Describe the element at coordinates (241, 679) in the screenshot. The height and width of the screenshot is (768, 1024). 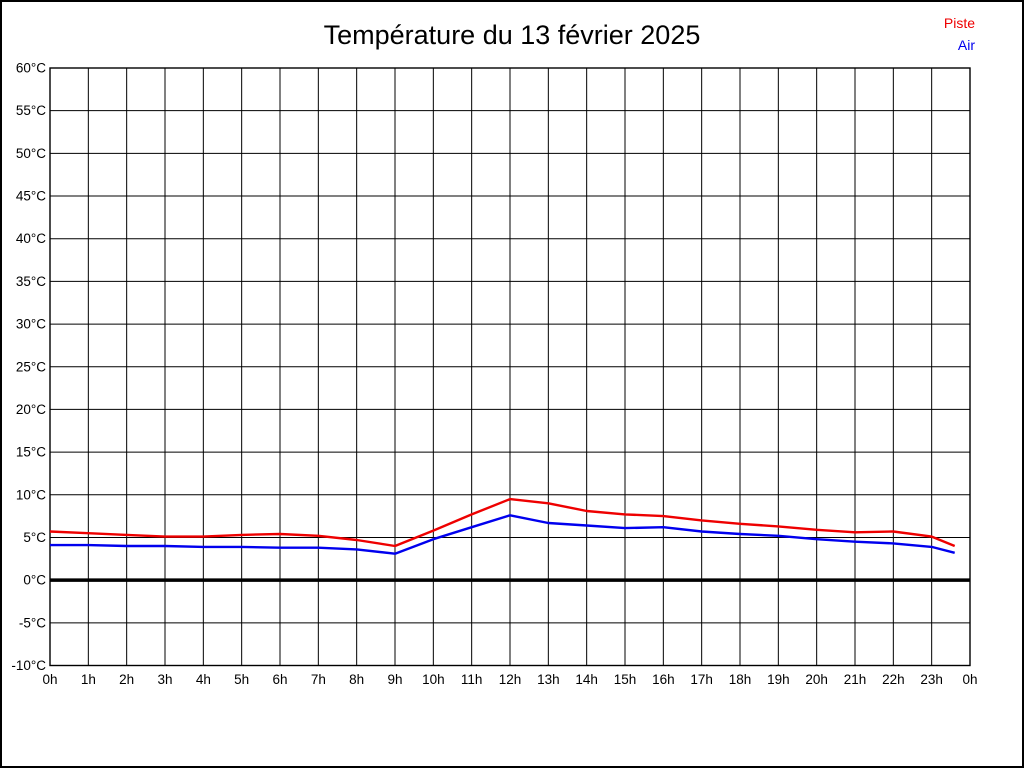
I see `x-tick-label: 5h` at that location.